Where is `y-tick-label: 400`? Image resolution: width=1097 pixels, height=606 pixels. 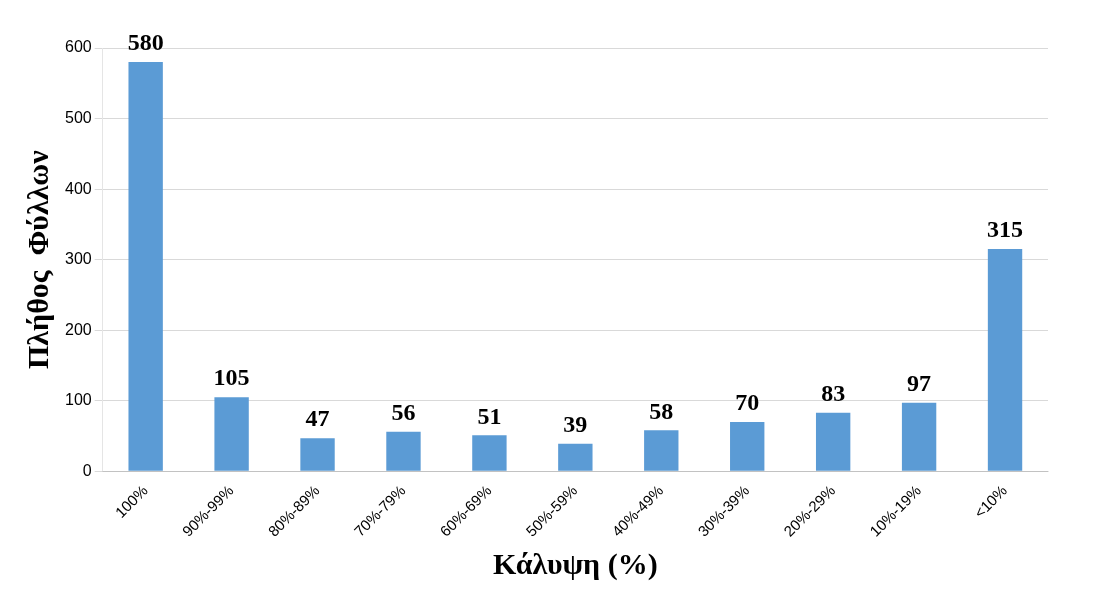
y-tick-label: 400 is located at coordinates (78, 188).